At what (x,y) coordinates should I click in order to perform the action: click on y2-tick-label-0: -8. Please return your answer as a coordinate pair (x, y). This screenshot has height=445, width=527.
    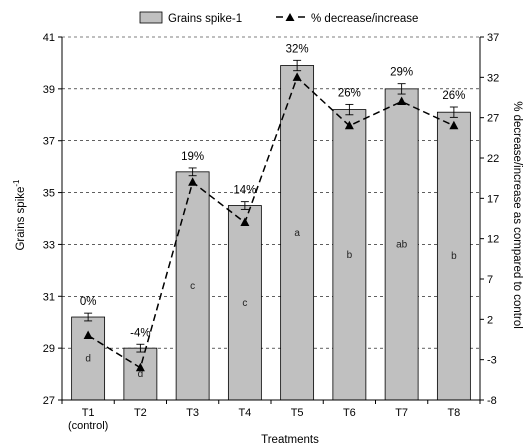
    Looking at the image, I should click on (492, 401).